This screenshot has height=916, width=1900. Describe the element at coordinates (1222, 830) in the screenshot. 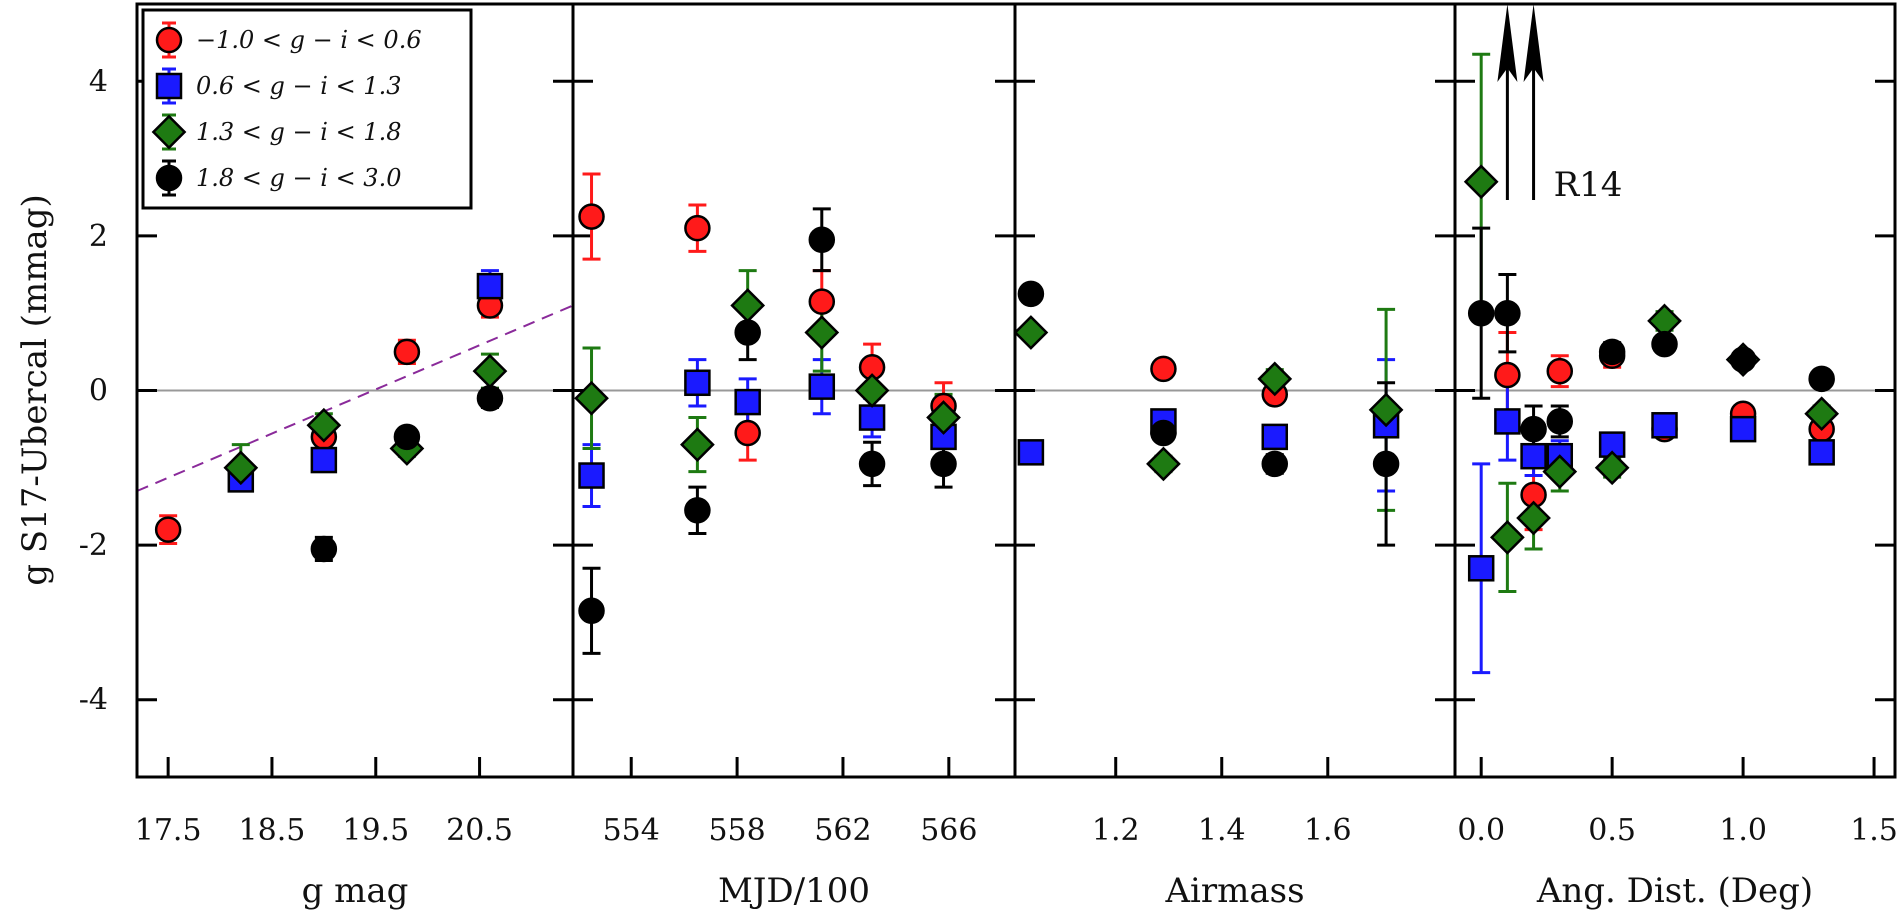

I see `x-tick-label: 1.4` at that location.